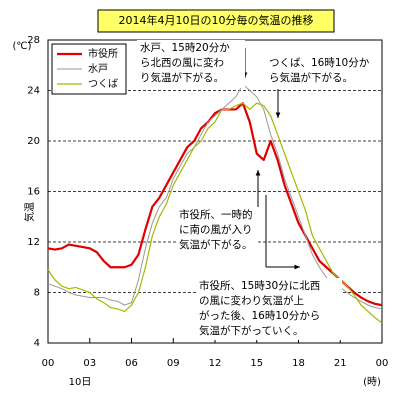  What do you see at coordinates (311, 77) in the screenshot?
I see `annotation-text: ら気温が下がる。` at bounding box center [311, 77].